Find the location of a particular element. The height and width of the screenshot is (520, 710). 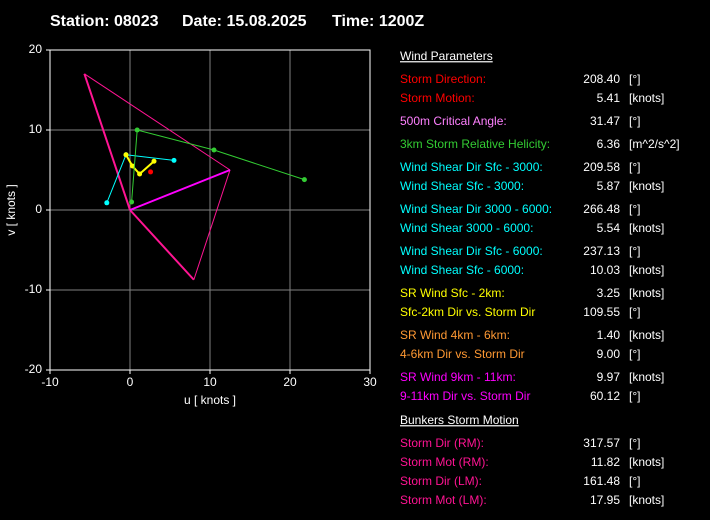

param-label: Wind Shear Sfc - 3000: is located at coordinates (462, 186).